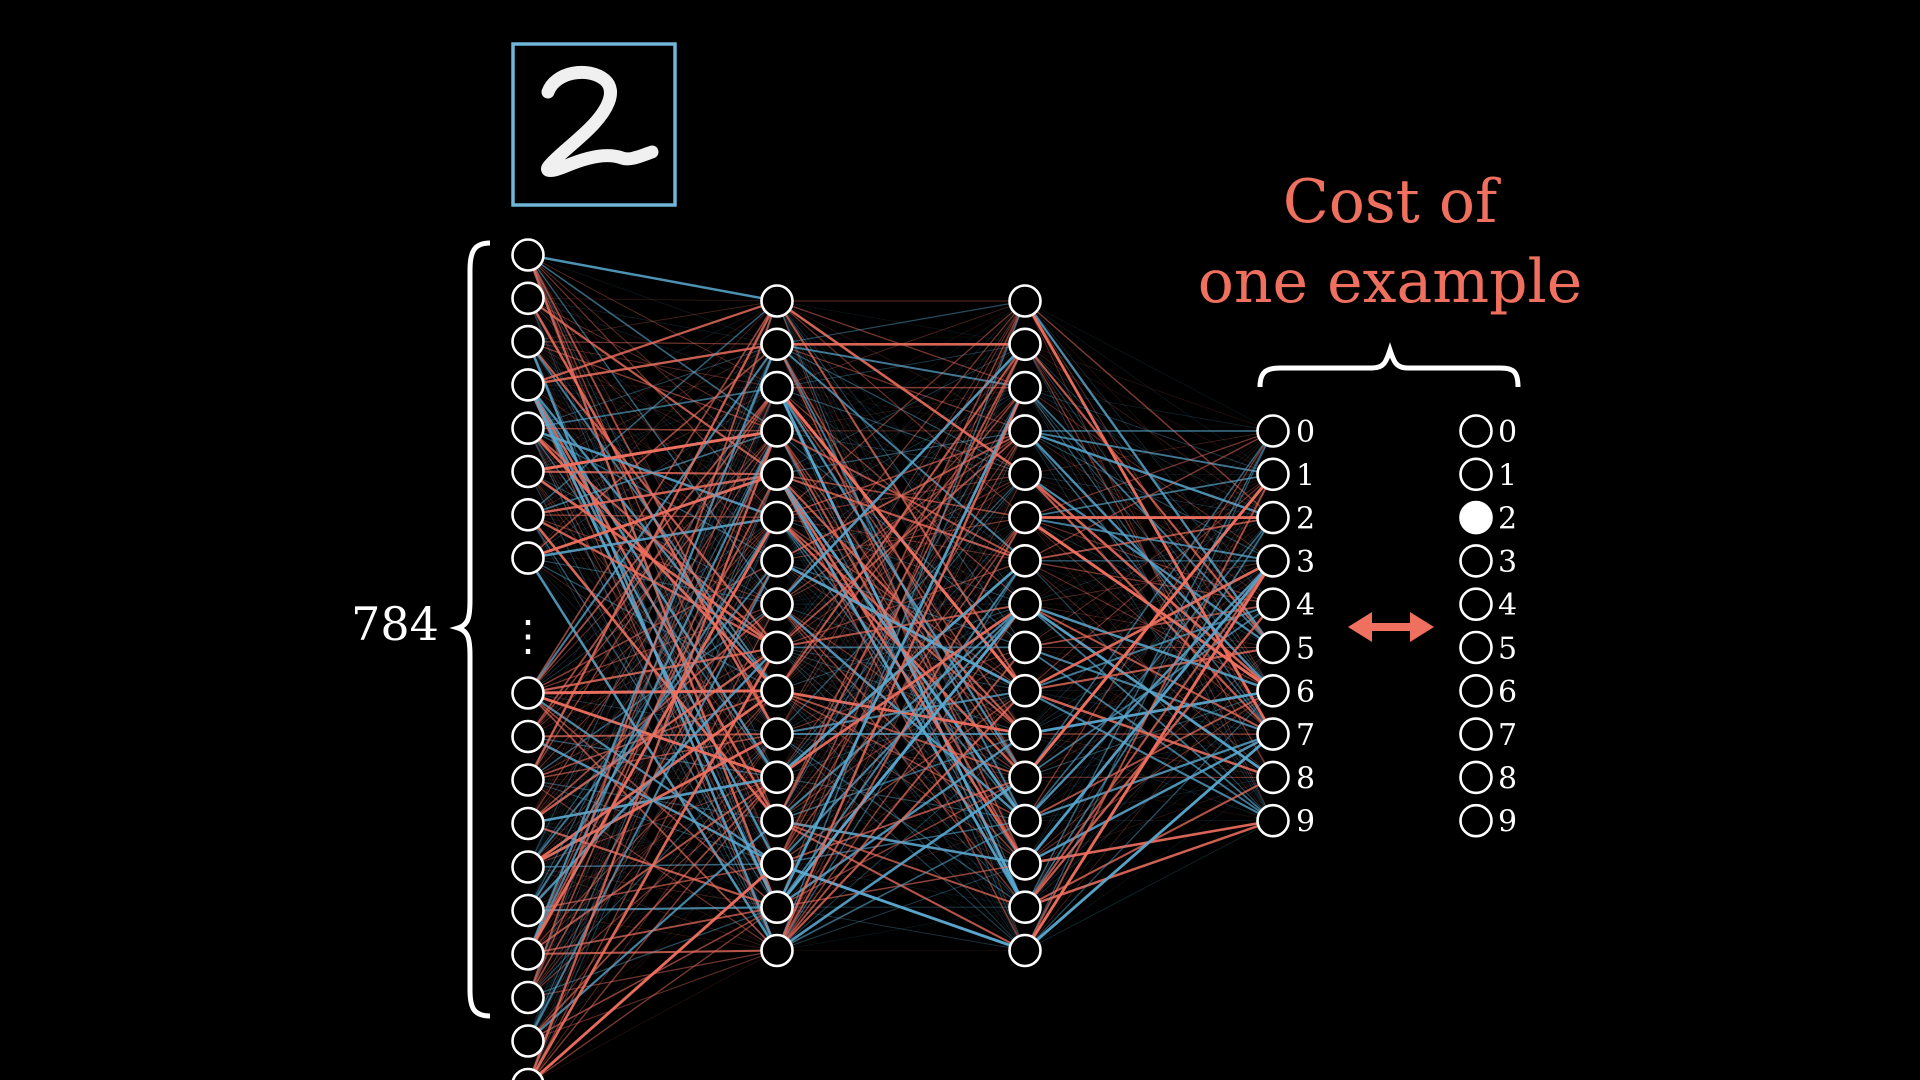 The width and height of the screenshot is (1920, 1080). I want to click on target-neuron, so click(1476, 690).